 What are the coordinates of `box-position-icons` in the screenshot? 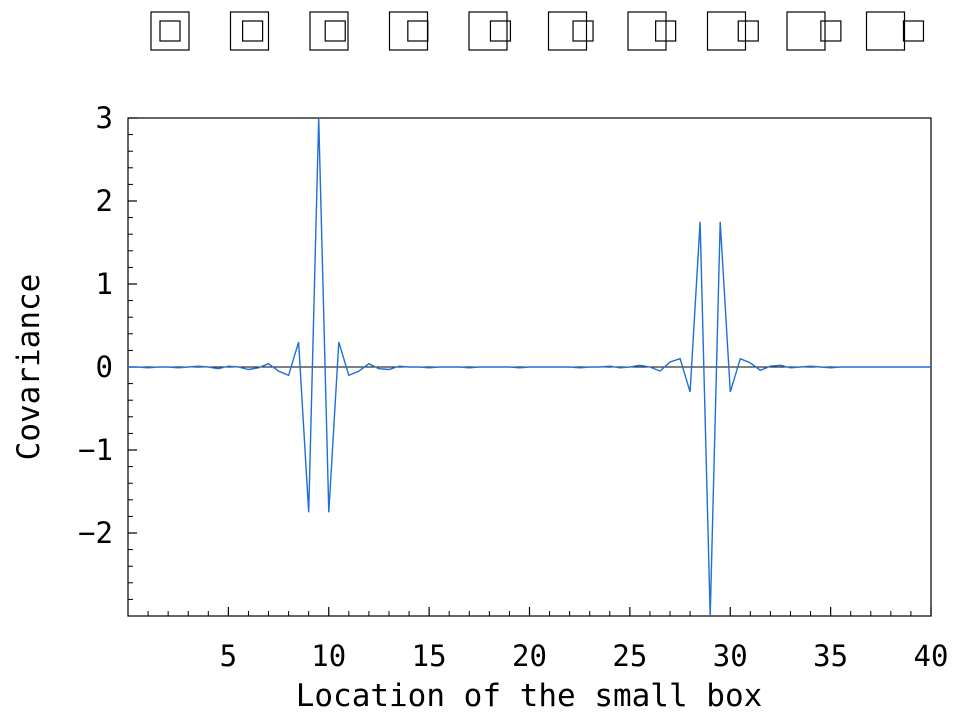 It's located at (537, 31).